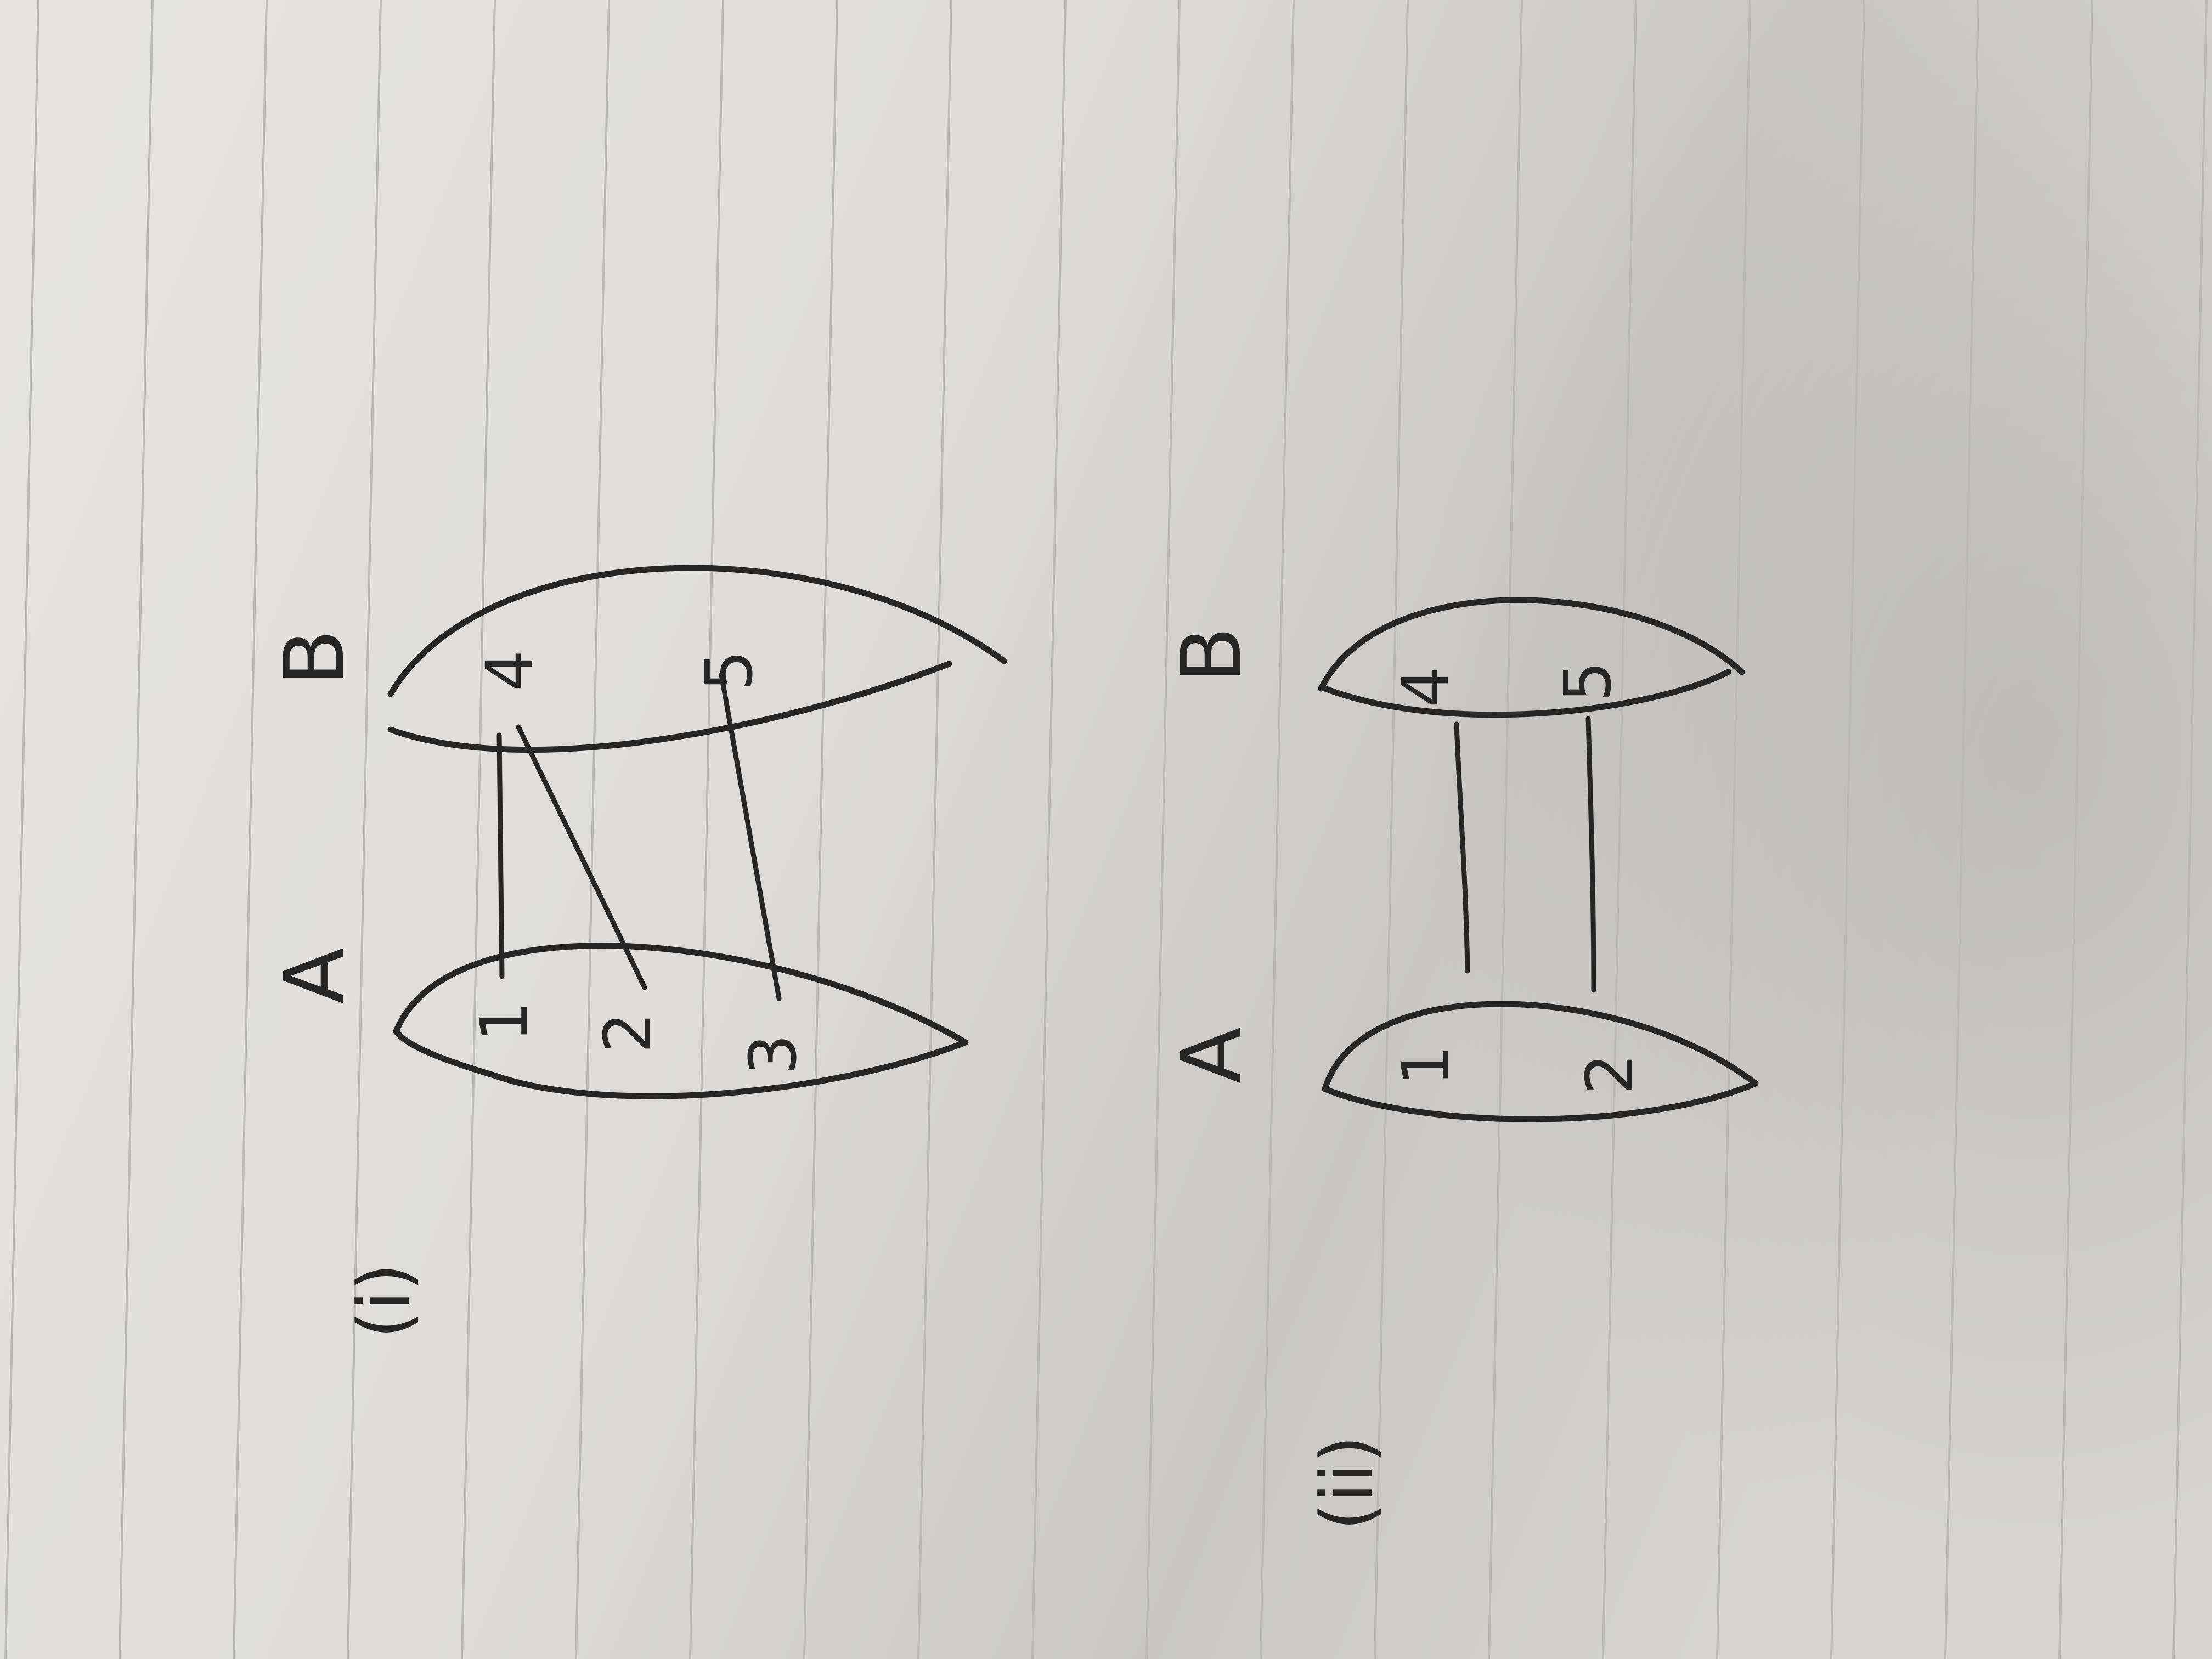 The width and height of the screenshot is (2212, 1659). What do you see at coordinates (729, 670) in the screenshot?
I see `set-b-element-5-i: 5` at bounding box center [729, 670].